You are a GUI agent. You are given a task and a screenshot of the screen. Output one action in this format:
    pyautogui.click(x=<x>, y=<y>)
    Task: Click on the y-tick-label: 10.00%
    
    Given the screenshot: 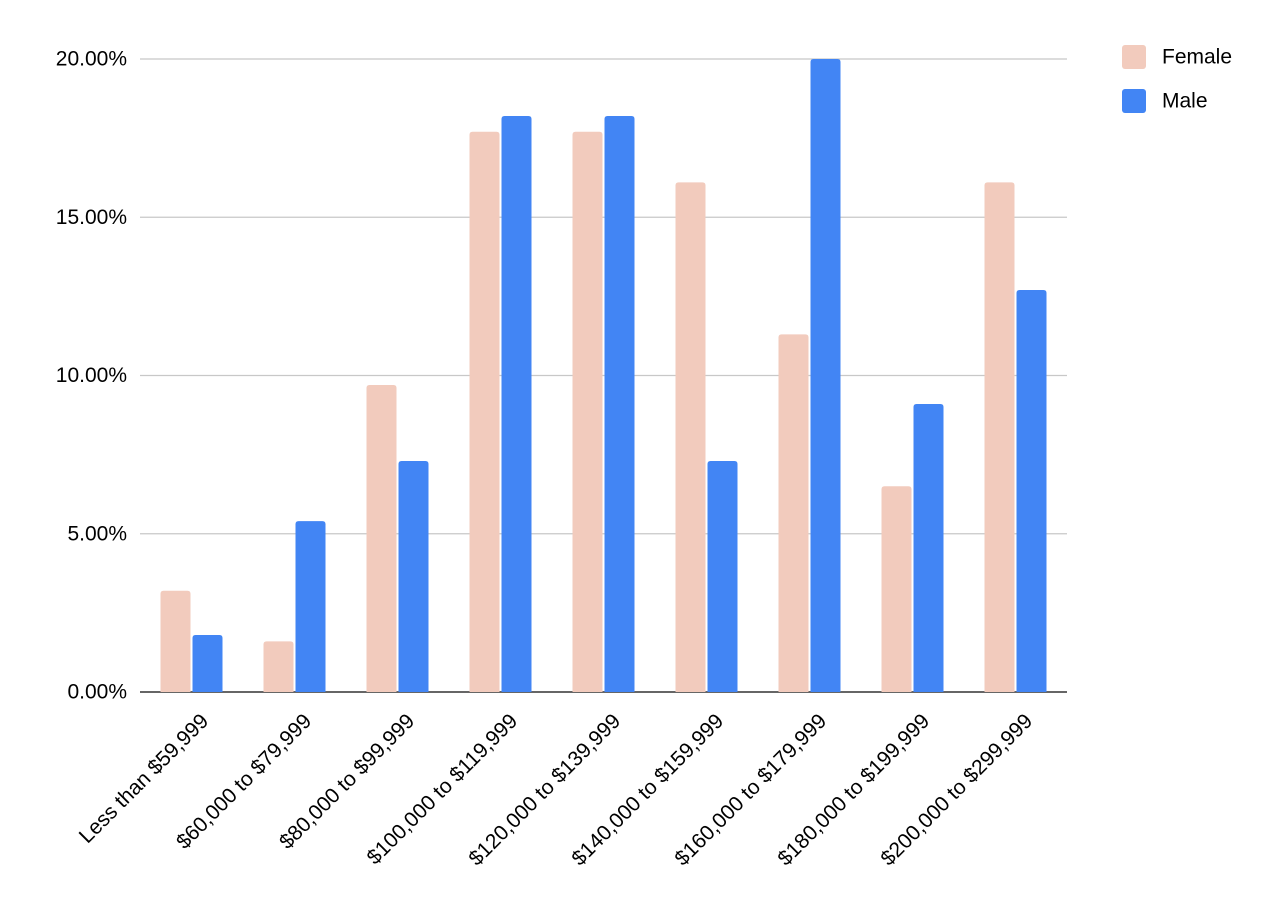 What is the action you would take?
    pyautogui.click(x=91, y=375)
    